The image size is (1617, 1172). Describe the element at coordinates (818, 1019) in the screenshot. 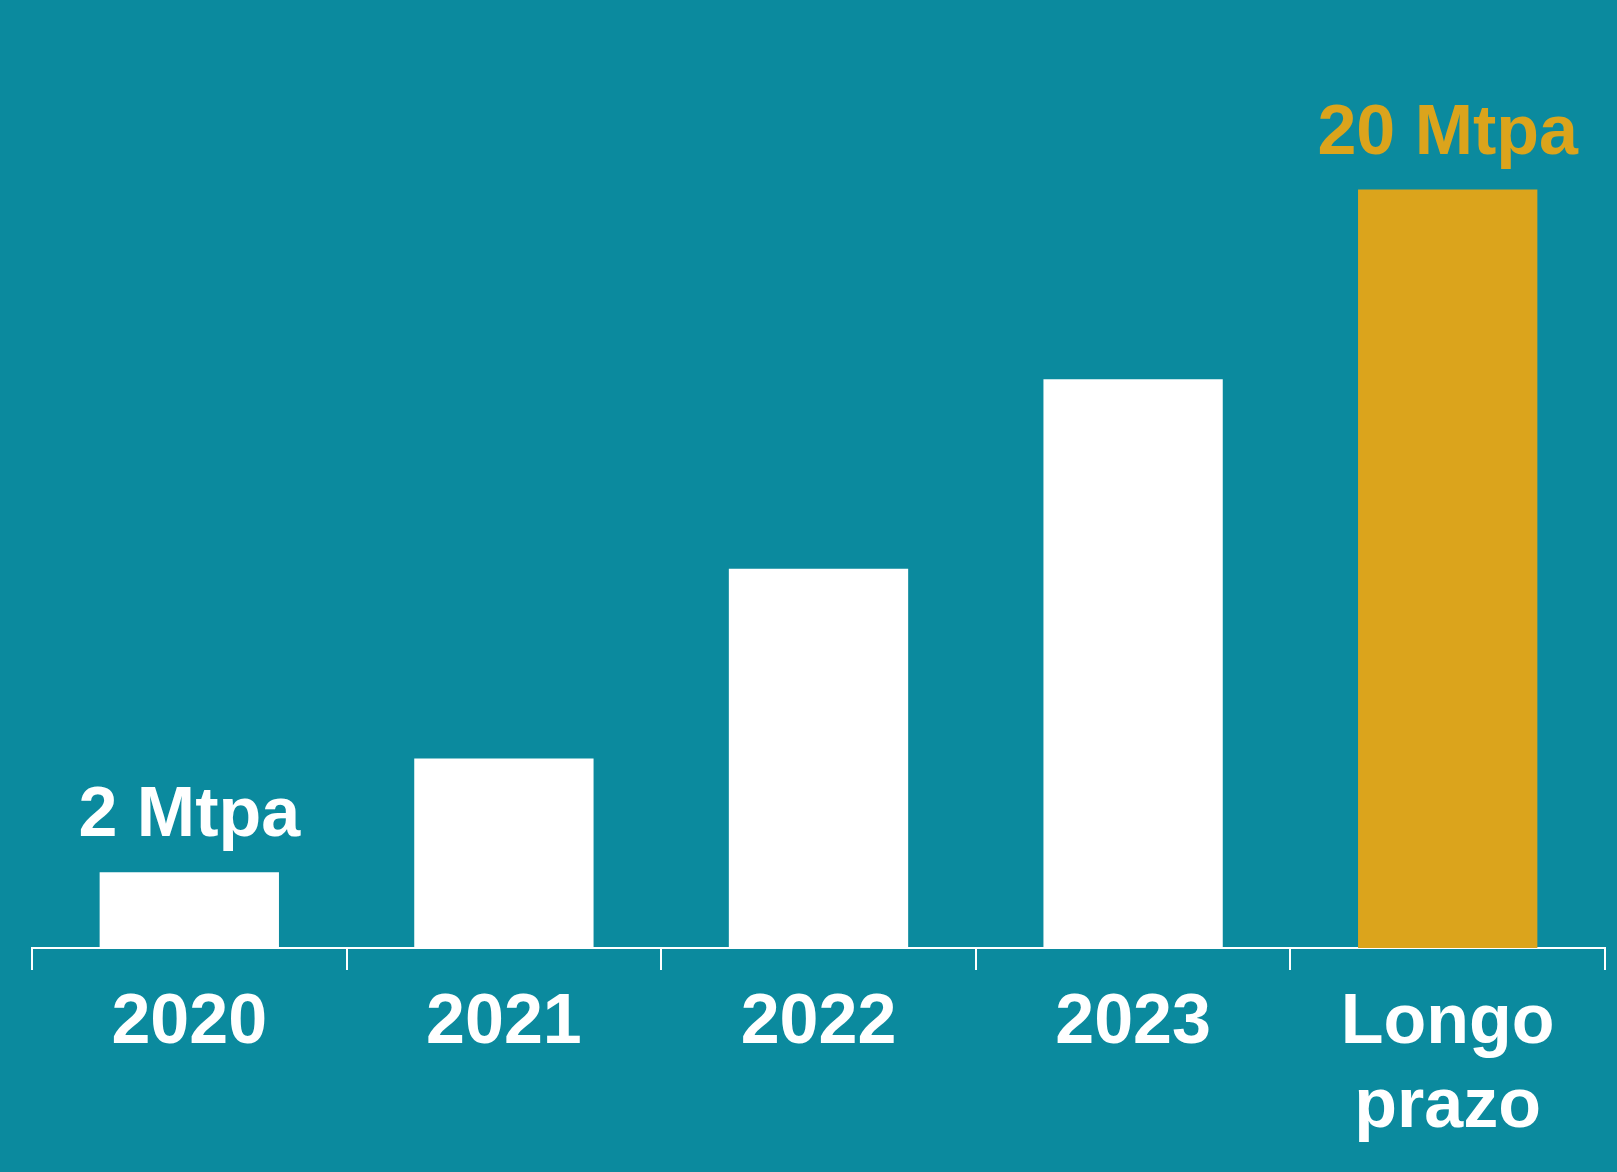

I see `x-tick-label: 2022` at that location.